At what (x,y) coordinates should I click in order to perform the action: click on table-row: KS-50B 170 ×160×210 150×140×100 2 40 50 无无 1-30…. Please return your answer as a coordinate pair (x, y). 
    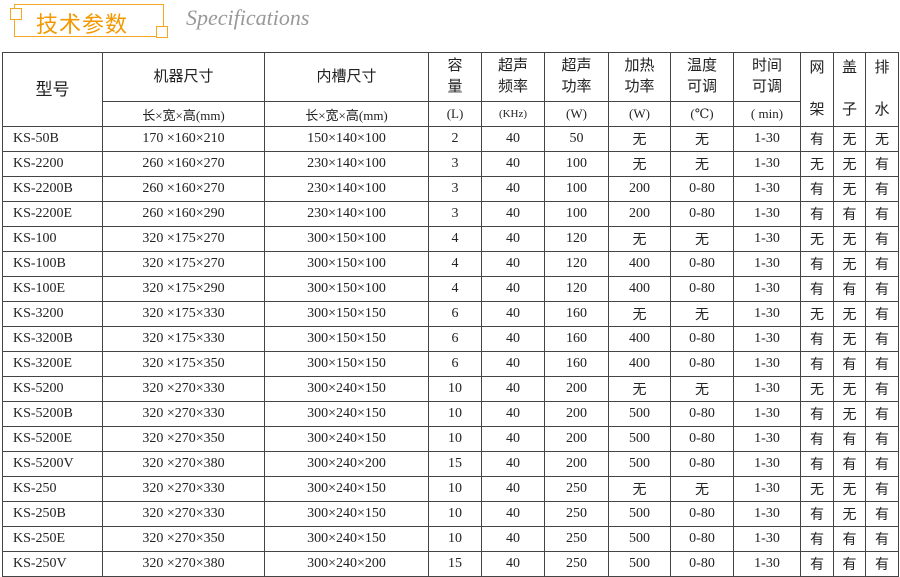
    Looking at the image, I should click on (450, 139).